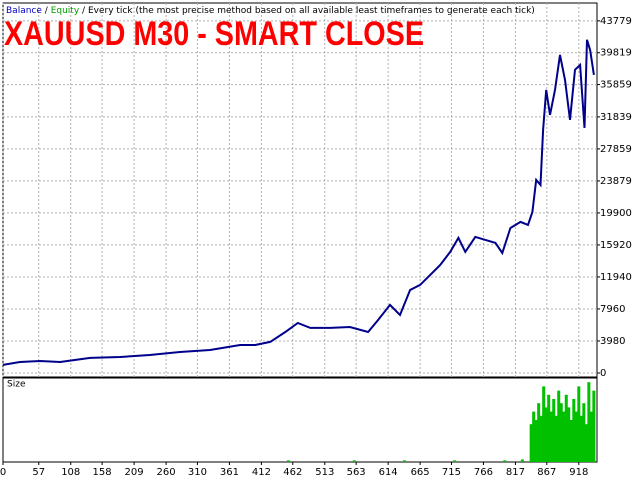 This screenshot has width=640, height=480. What do you see at coordinates (3, 472) in the screenshot?
I see `x-tick-label: 0` at bounding box center [3, 472].